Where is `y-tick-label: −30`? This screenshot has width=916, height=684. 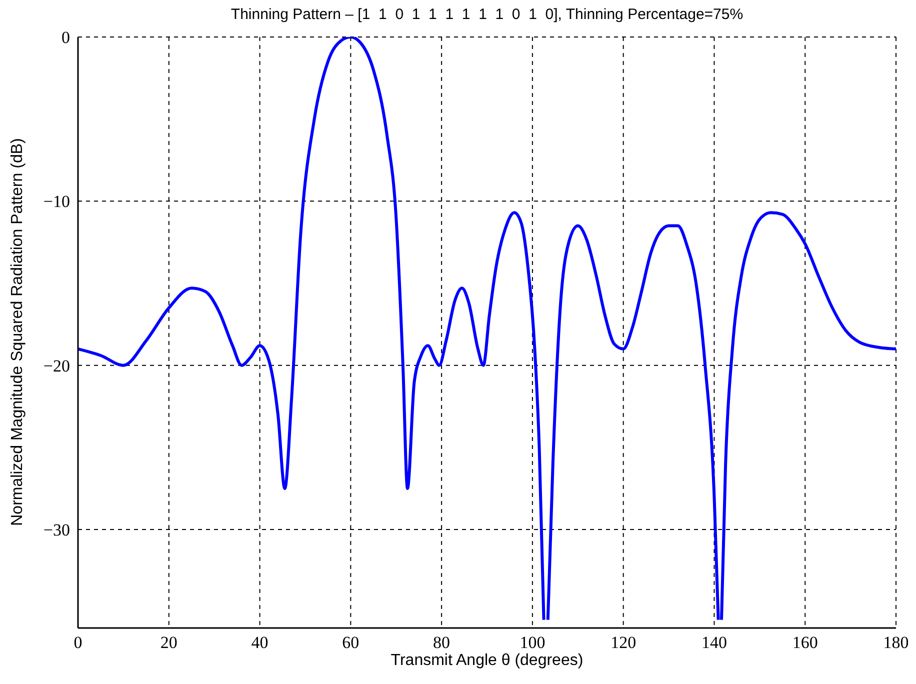
y-tick-label: −30 is located at coordinates (56, 530).